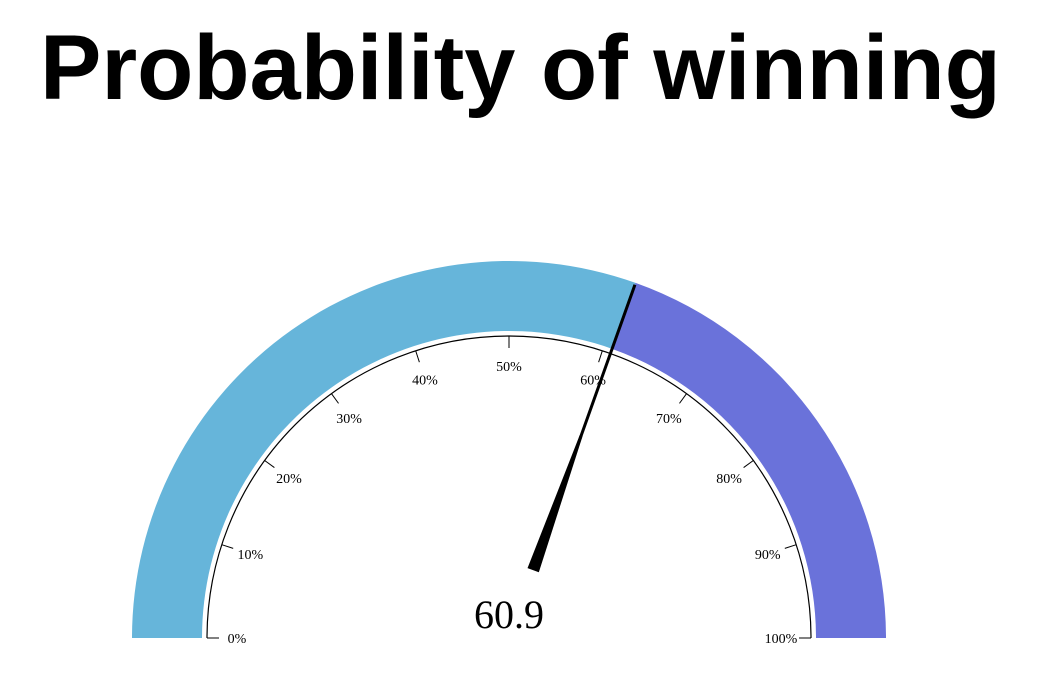 The width and height of the screenshot is (1039, 677). Describe the element at coordinates (425, 380) in the screenshot. I see `tick-label-40: 40%` at that location.